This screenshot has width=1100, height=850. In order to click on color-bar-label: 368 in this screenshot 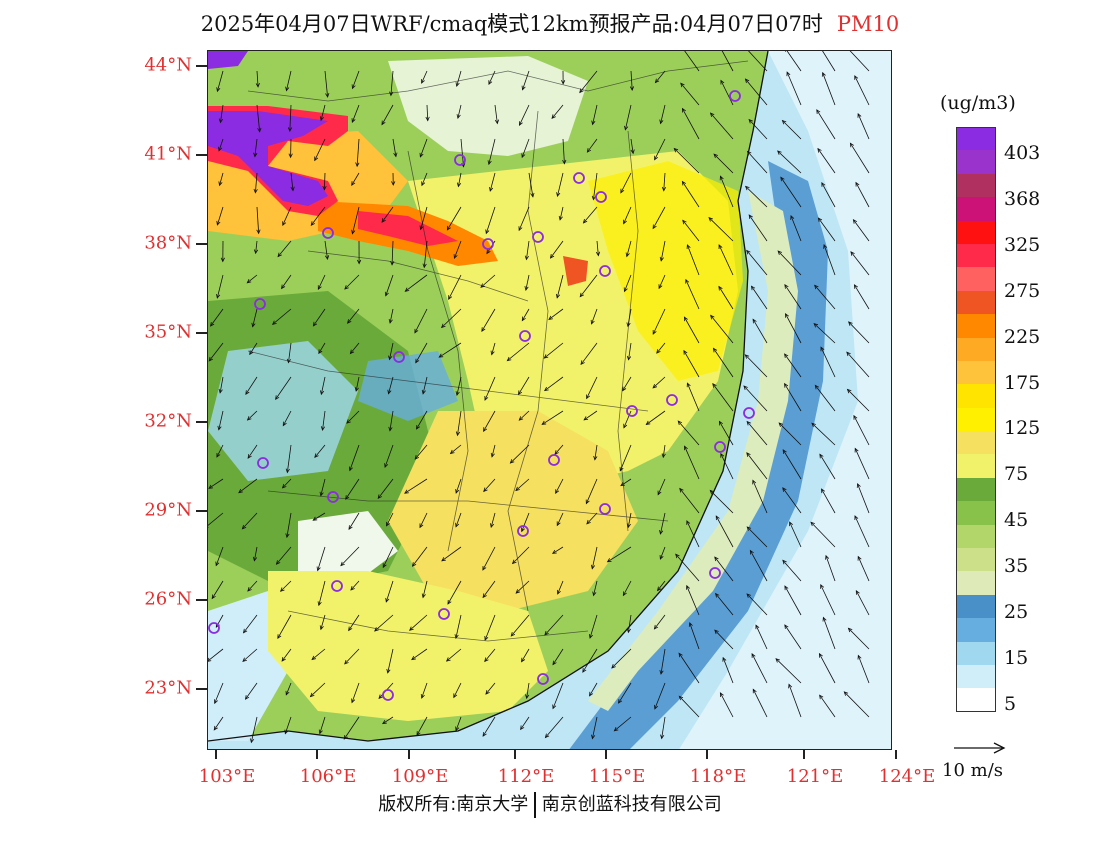, I will do `click(1022, 198)`.